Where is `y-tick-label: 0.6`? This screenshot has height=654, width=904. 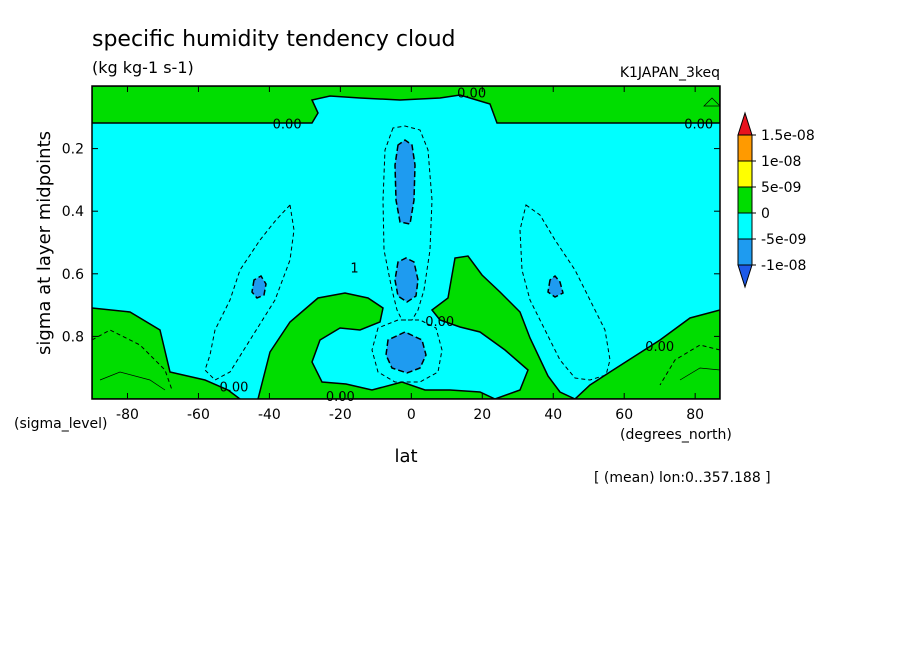
y-tick-label: 0.6 is located at coordinates (73, 275).